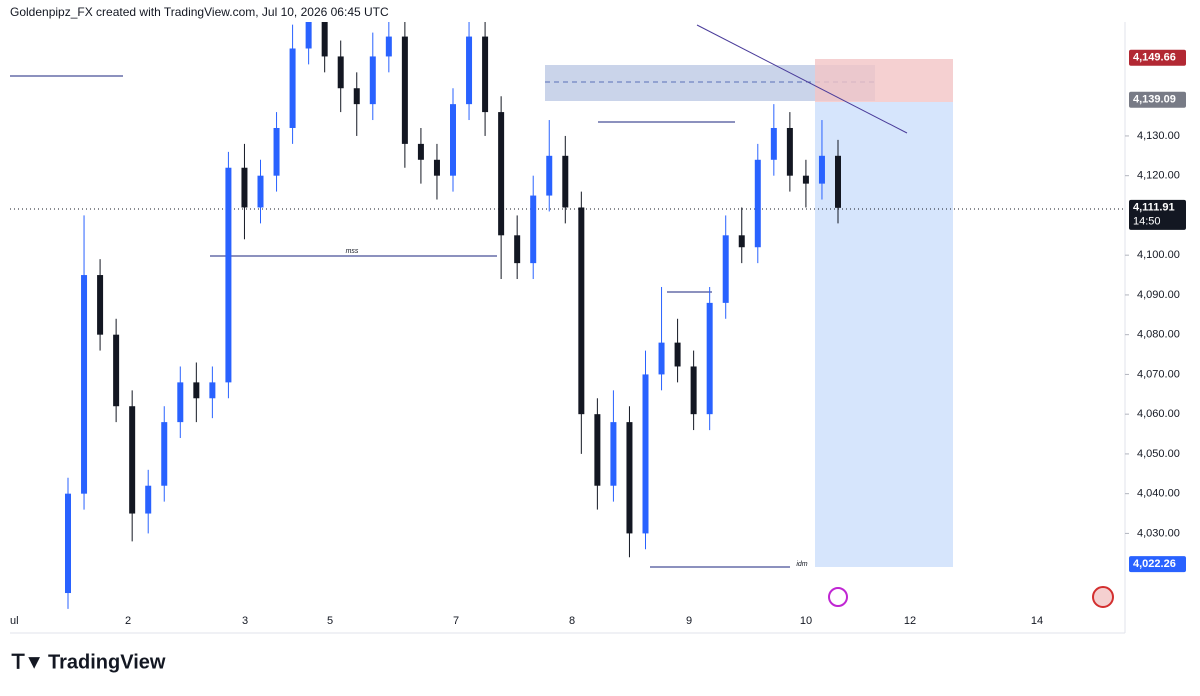 Image resolution: width=1200 pixels, height=696 pixels. Describe the element at coordinates (1154, 58) in the screenshot. I see `price-label: 4,149.66` at that location.